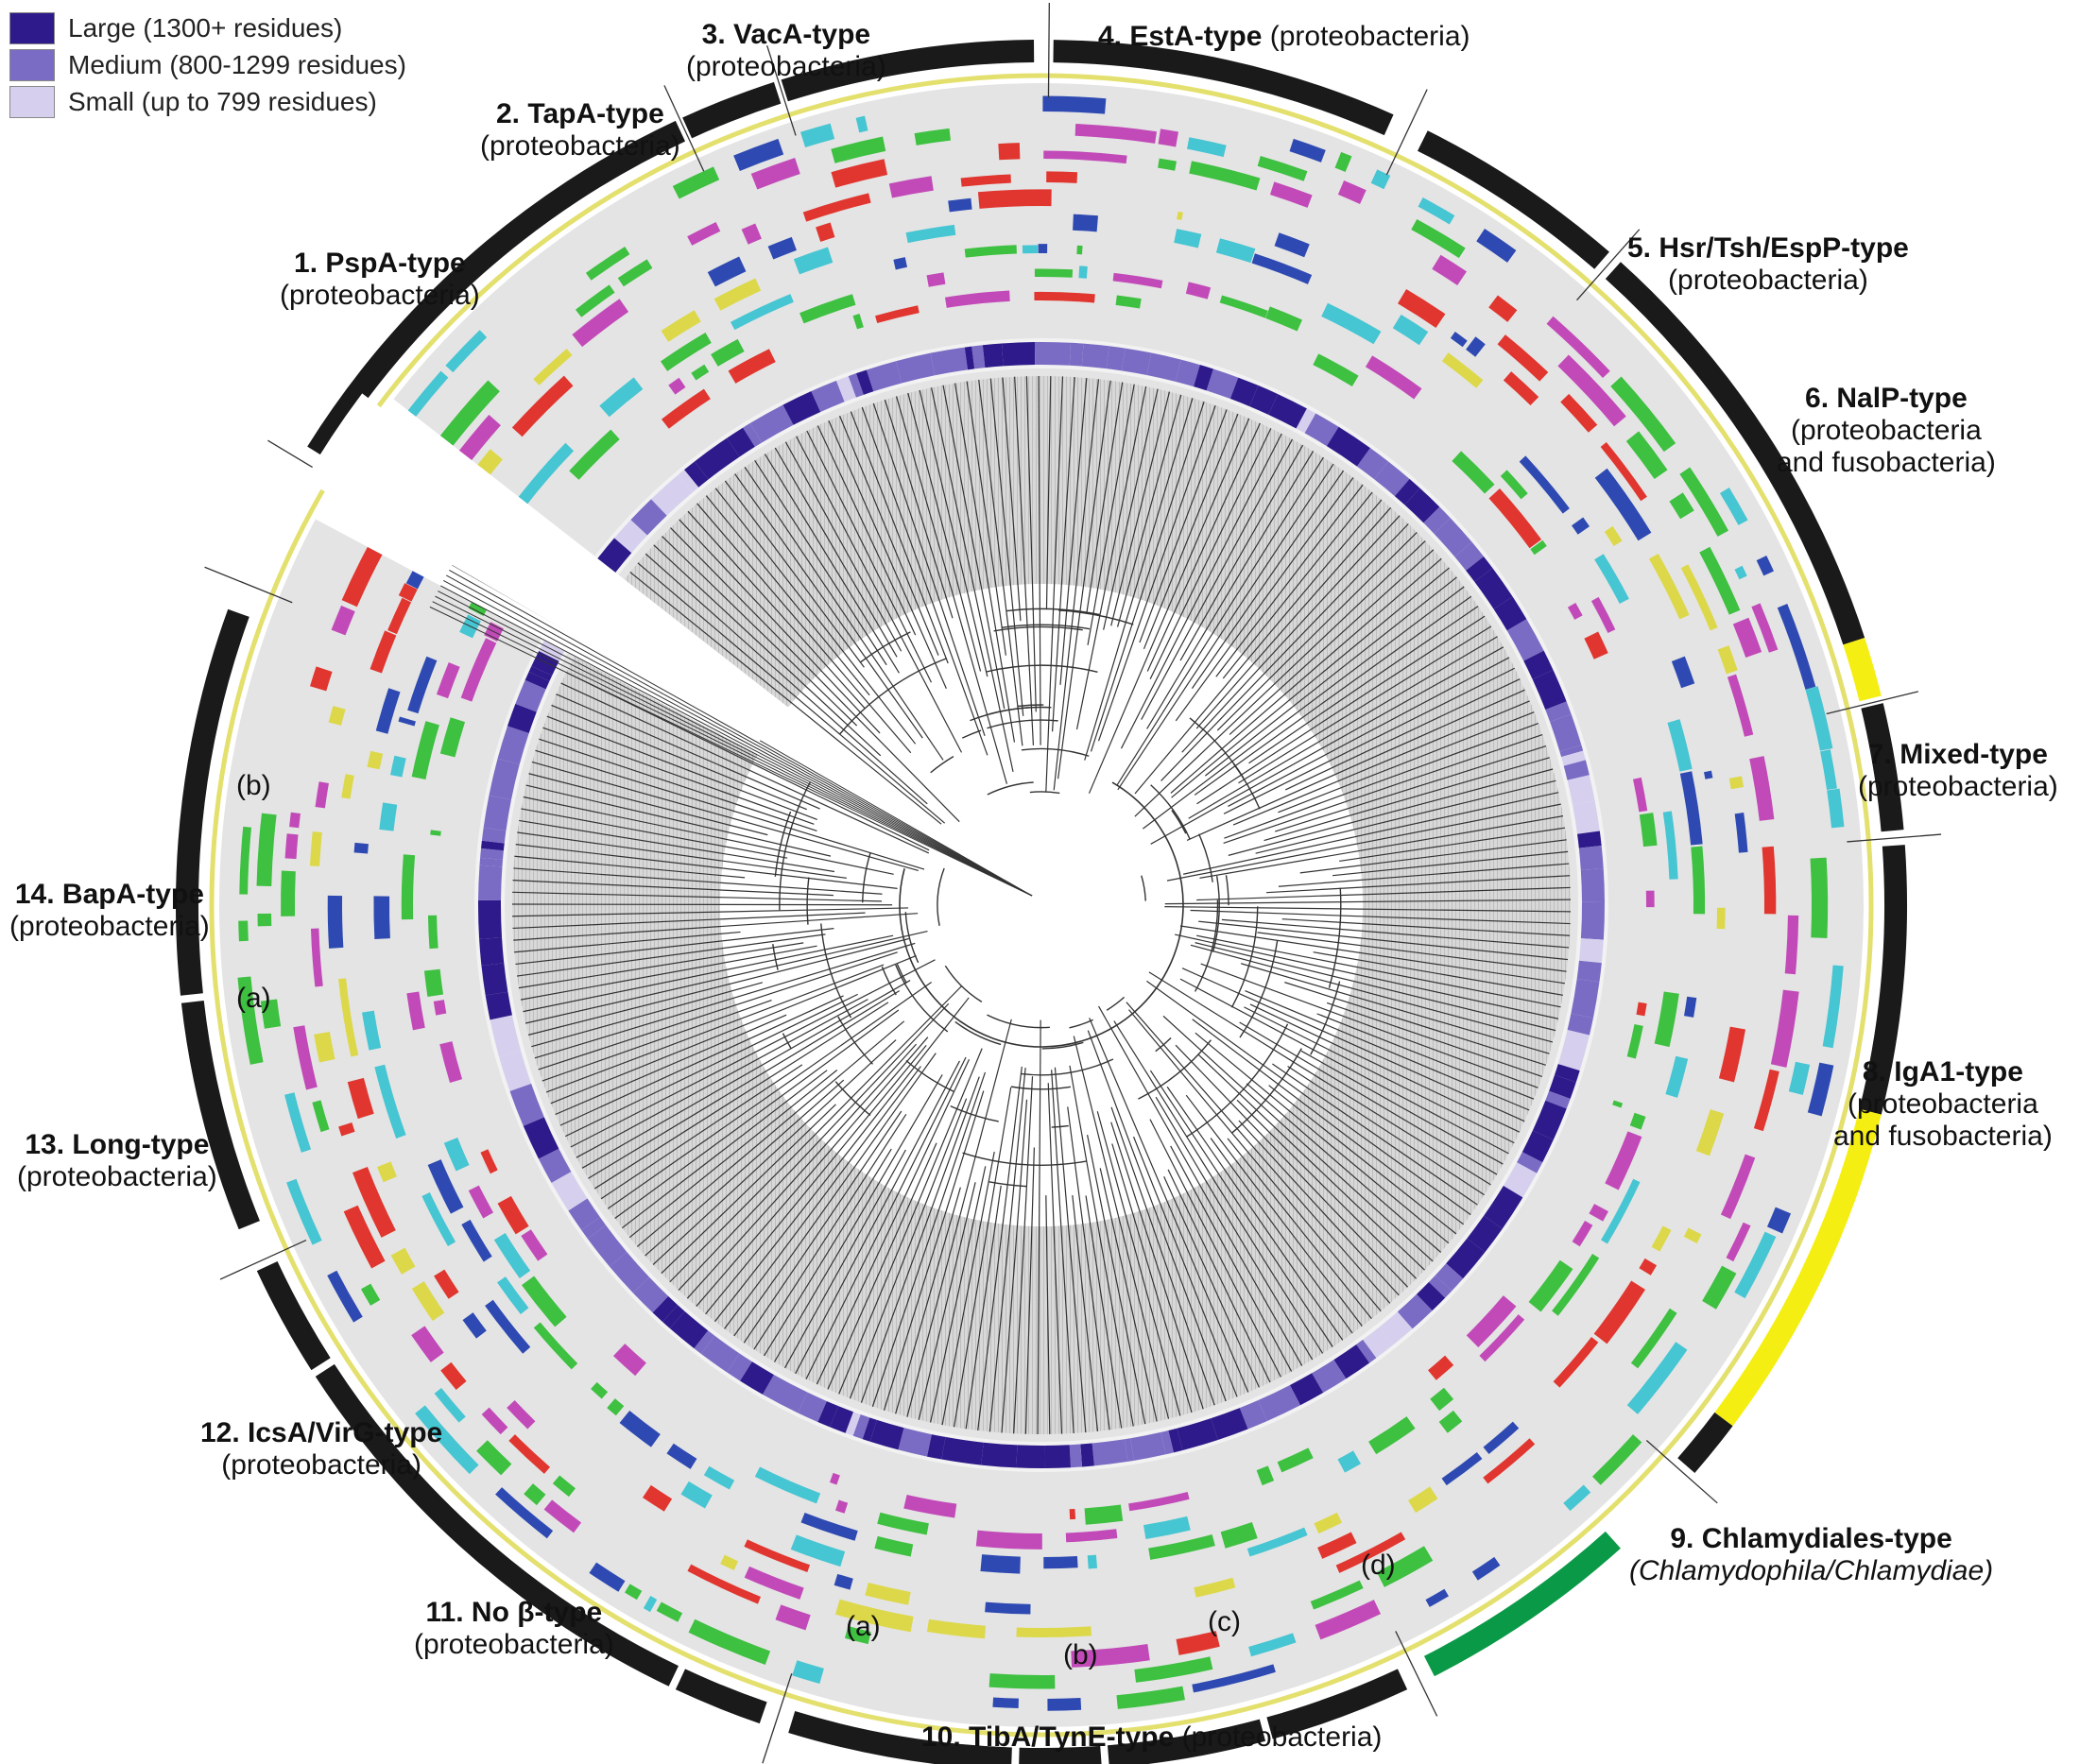 The image size is (2080, 1764). What do you see at coordinates (786, 50) in the screenshot?
I see `clade-label-vaca: 3. VacA-type (proteobacteria)` at bounding box center [786, 50].